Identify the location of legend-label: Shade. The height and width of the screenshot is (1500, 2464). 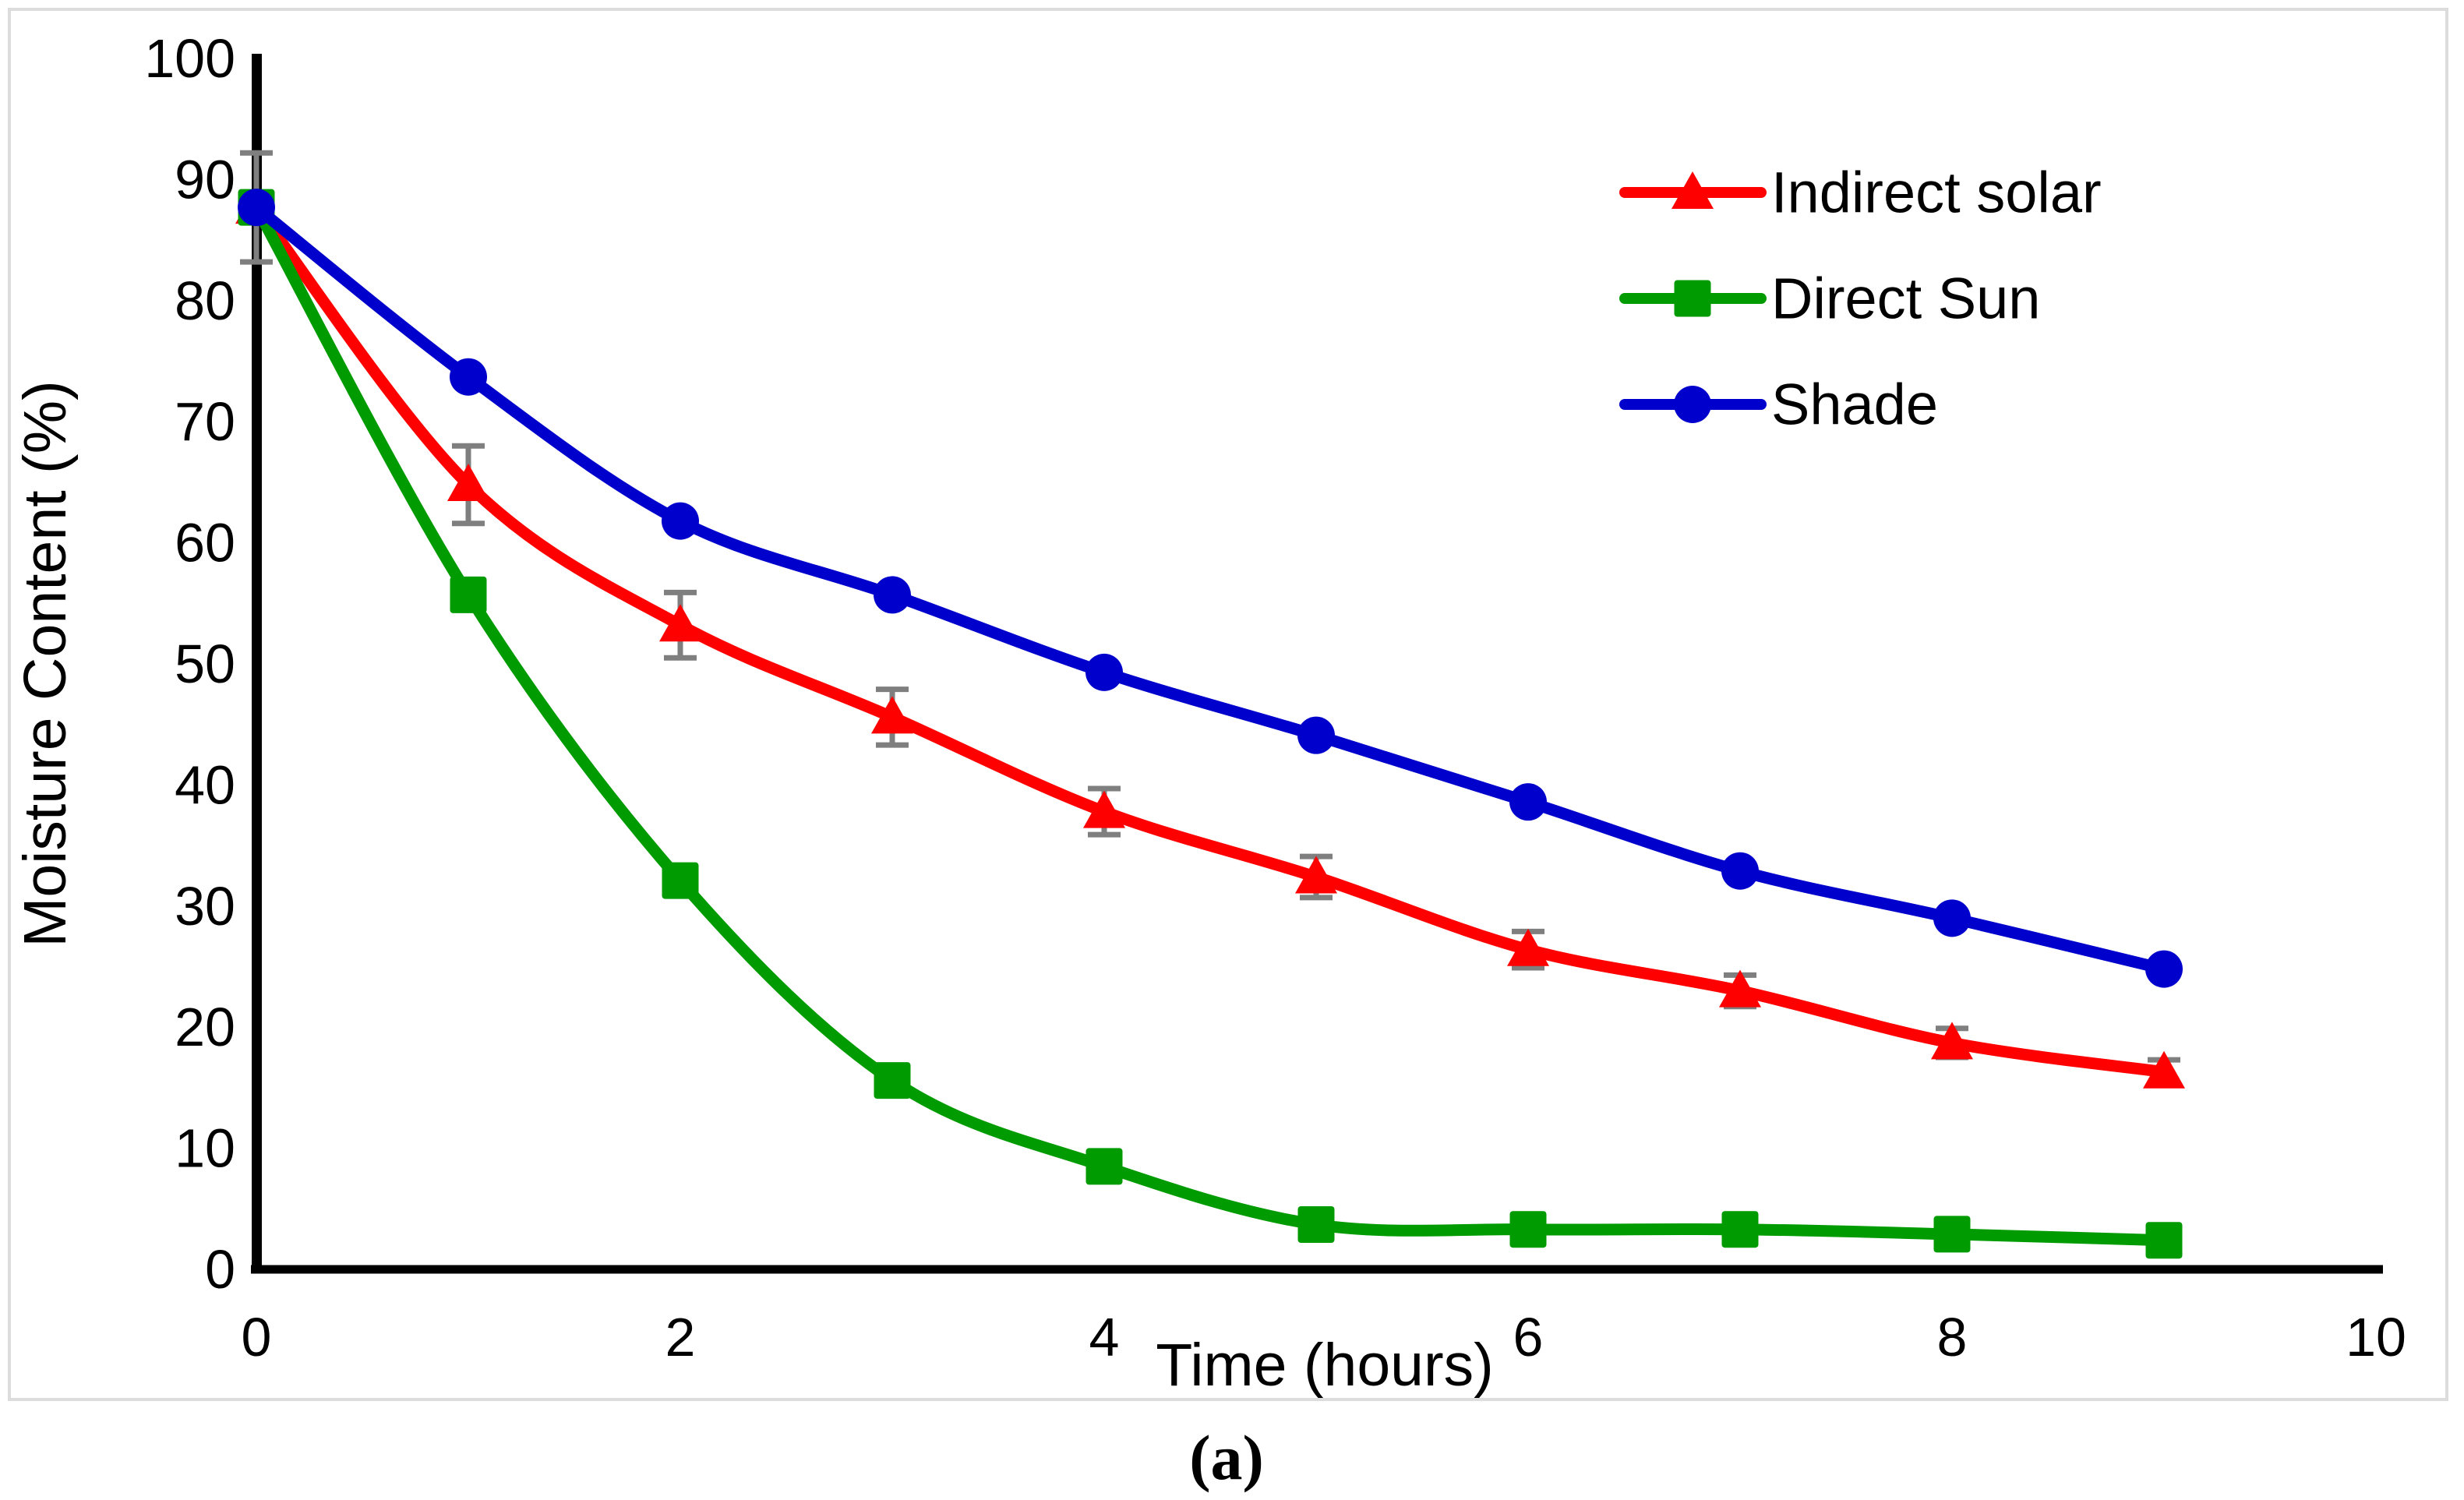
(1854, 405).